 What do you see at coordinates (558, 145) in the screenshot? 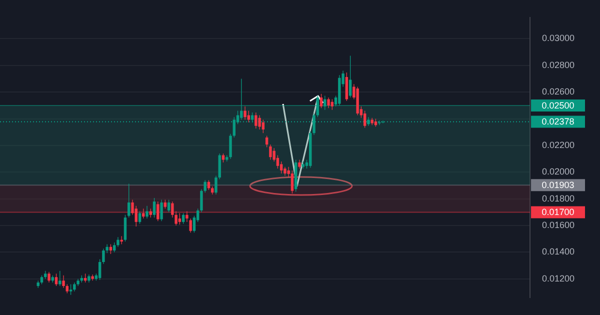
I see `y-tick-label: 0.02200` at bounding box center [558, 145].